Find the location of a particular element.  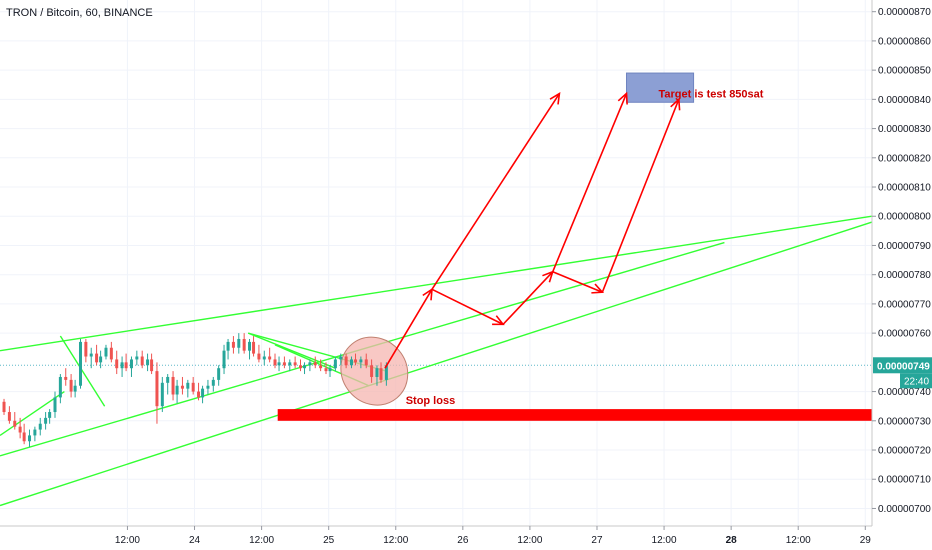

price-tick-label: 0.00000810 is located at coordinates (904, 188).